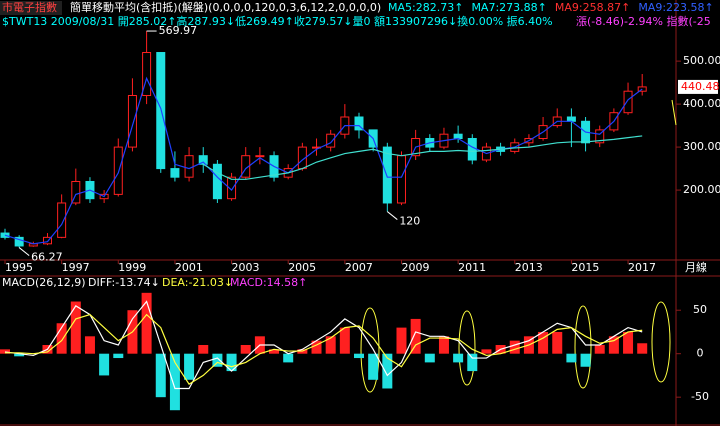 This screenshot has height=426, width=720. What do you see at coordinates (700, 309) in the screenshot?
I see `y-tick-label: 50` at bounding box center [700, 309].